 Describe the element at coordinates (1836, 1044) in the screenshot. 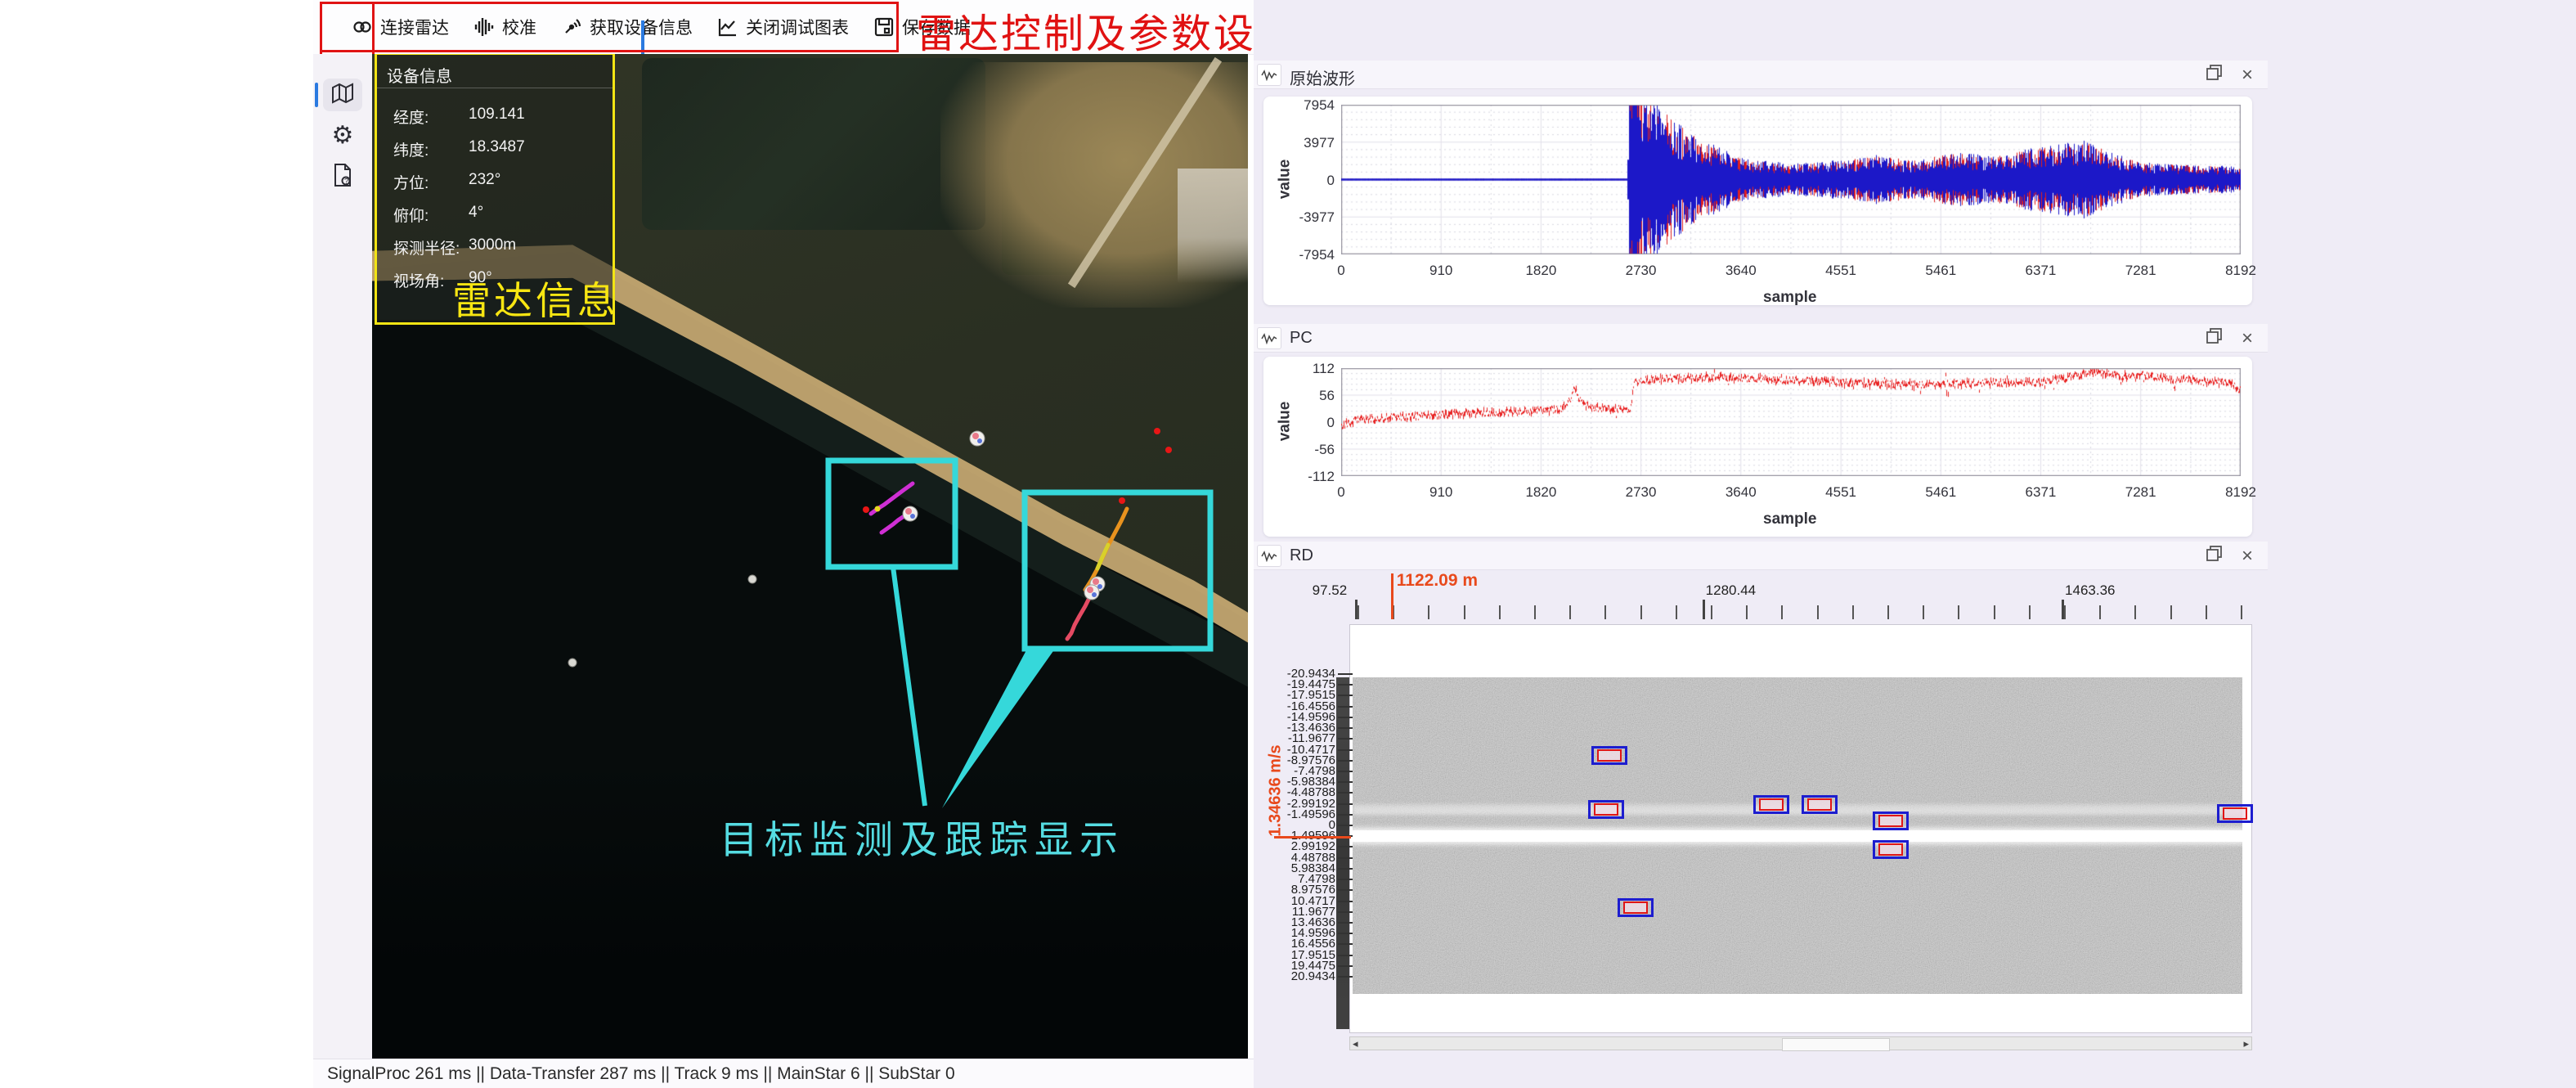

I see `scrollbar-thumb` at that location.